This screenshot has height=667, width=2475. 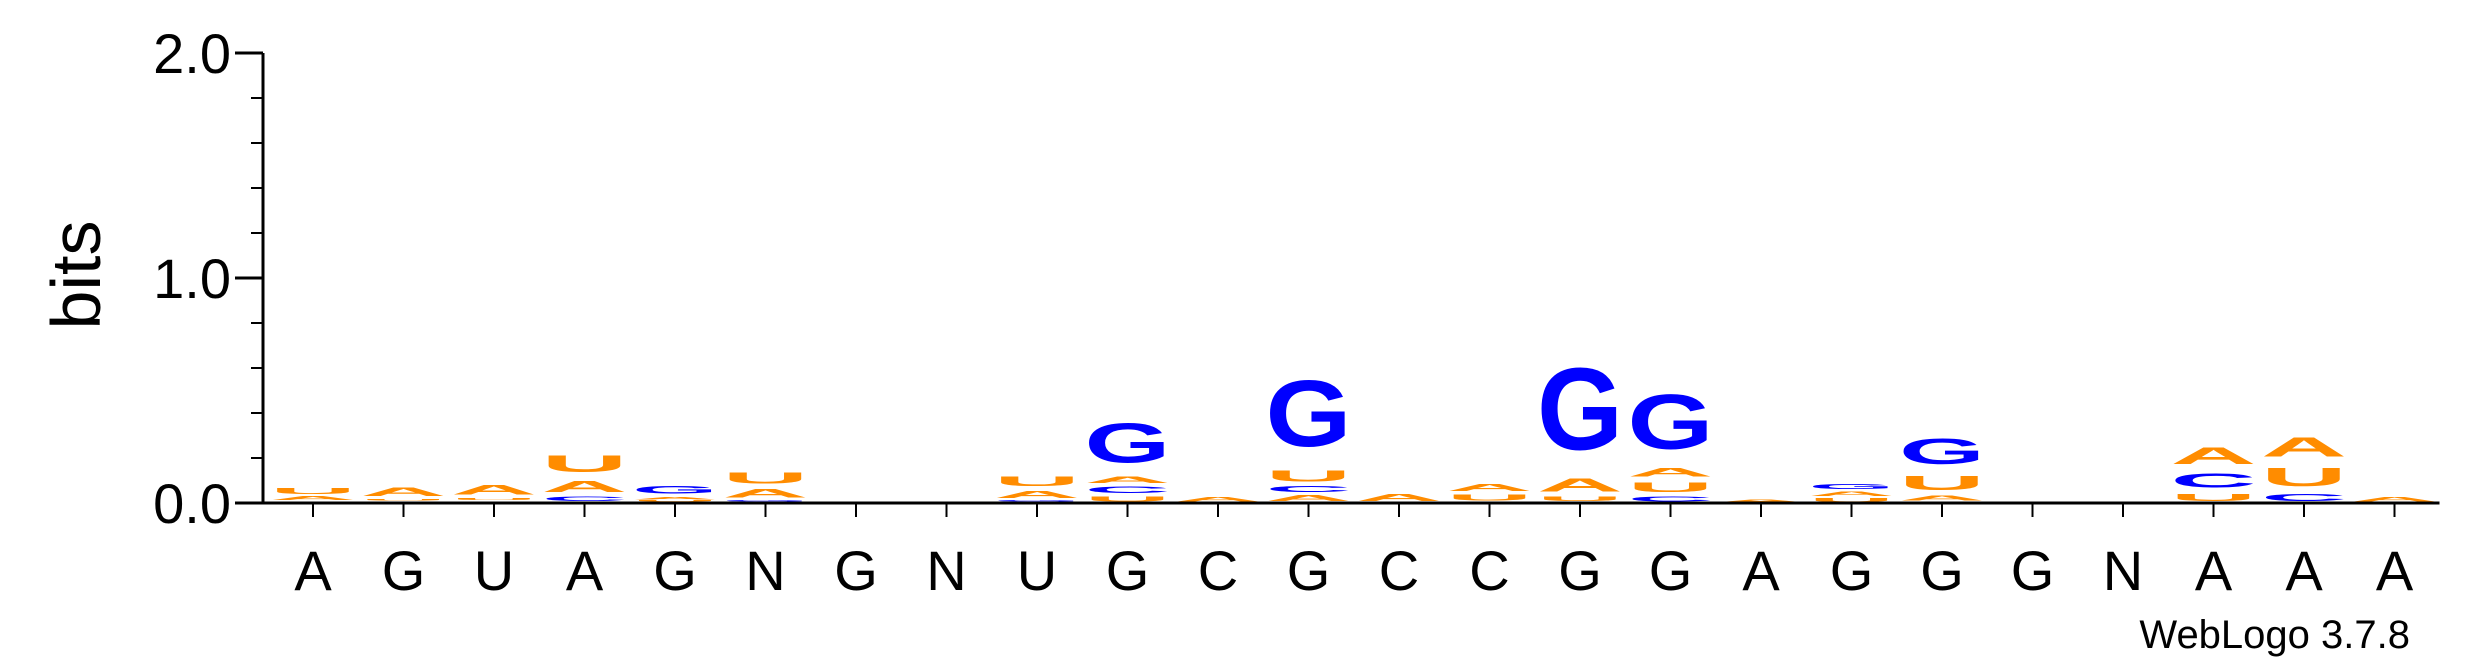 I want to click on y-tick-label: 2.0, so click(x=192, y=53).